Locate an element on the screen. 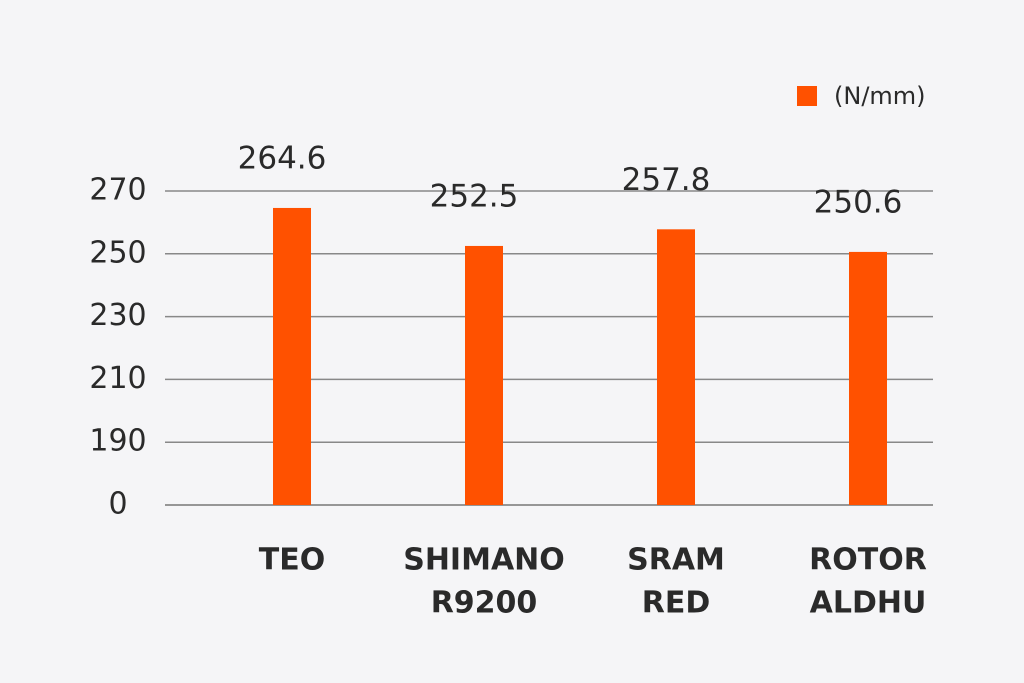  y-tick-label: 0 is located at coordinates (117, 504).